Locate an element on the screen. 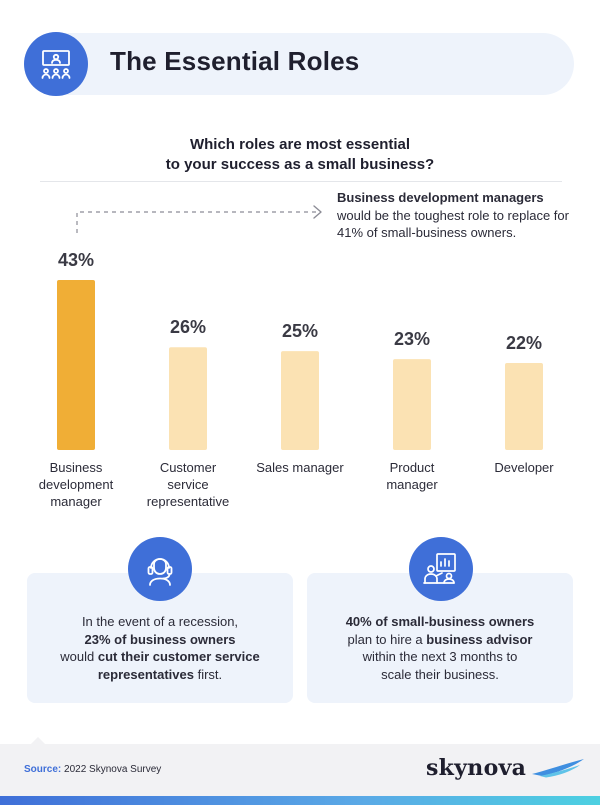 Image resolution: width=600 pixels, height=805 pixels. source-note: Source: 2022 Skynova Survey is located at coordinates (92, 769).